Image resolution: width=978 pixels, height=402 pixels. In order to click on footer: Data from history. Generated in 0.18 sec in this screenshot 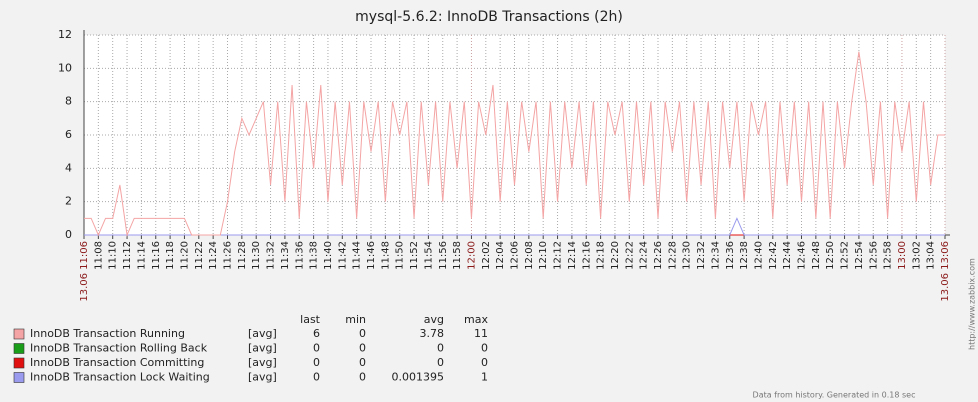, I will do `click(834, 395)`.